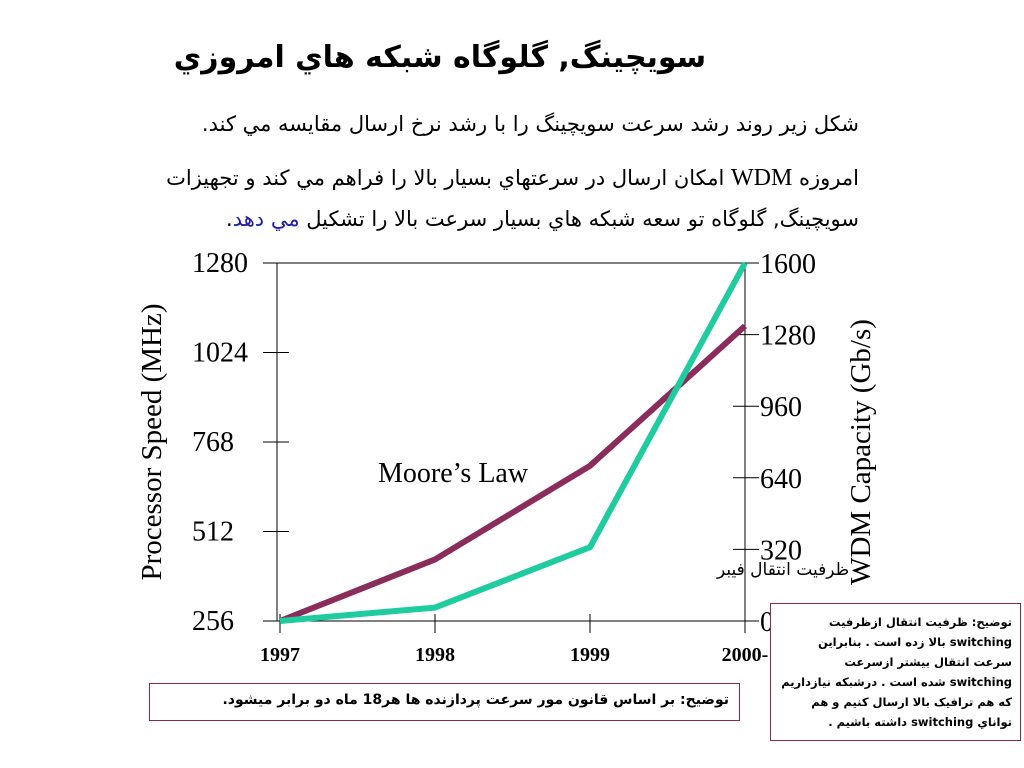 Image resolution: width=1024 pixels, height=768 pixels. What do you see at coordinates (781, 407) in the screenshot?
I see `right-tick-label: 960` at bounding box center [781, 407].